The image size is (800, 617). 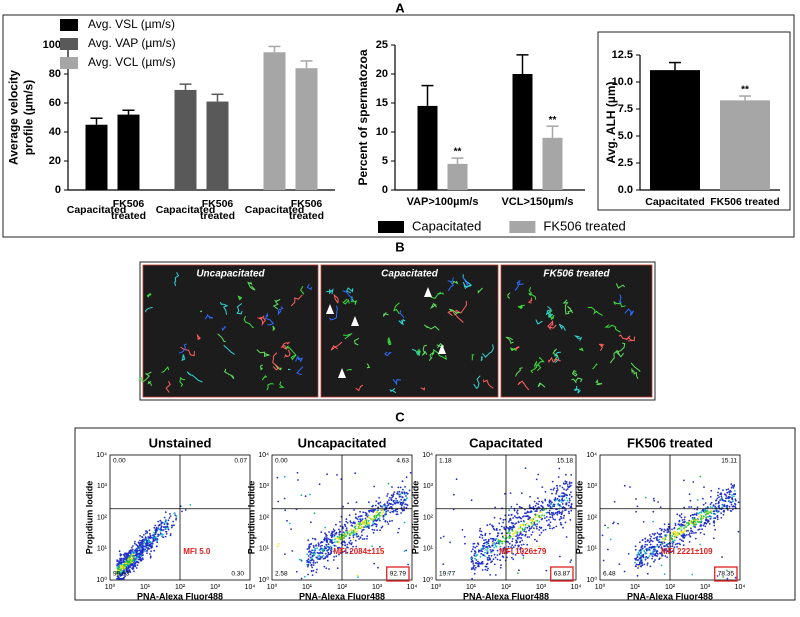 I want to click on quadrant-value: 15.11, so click(x=729, y=461).